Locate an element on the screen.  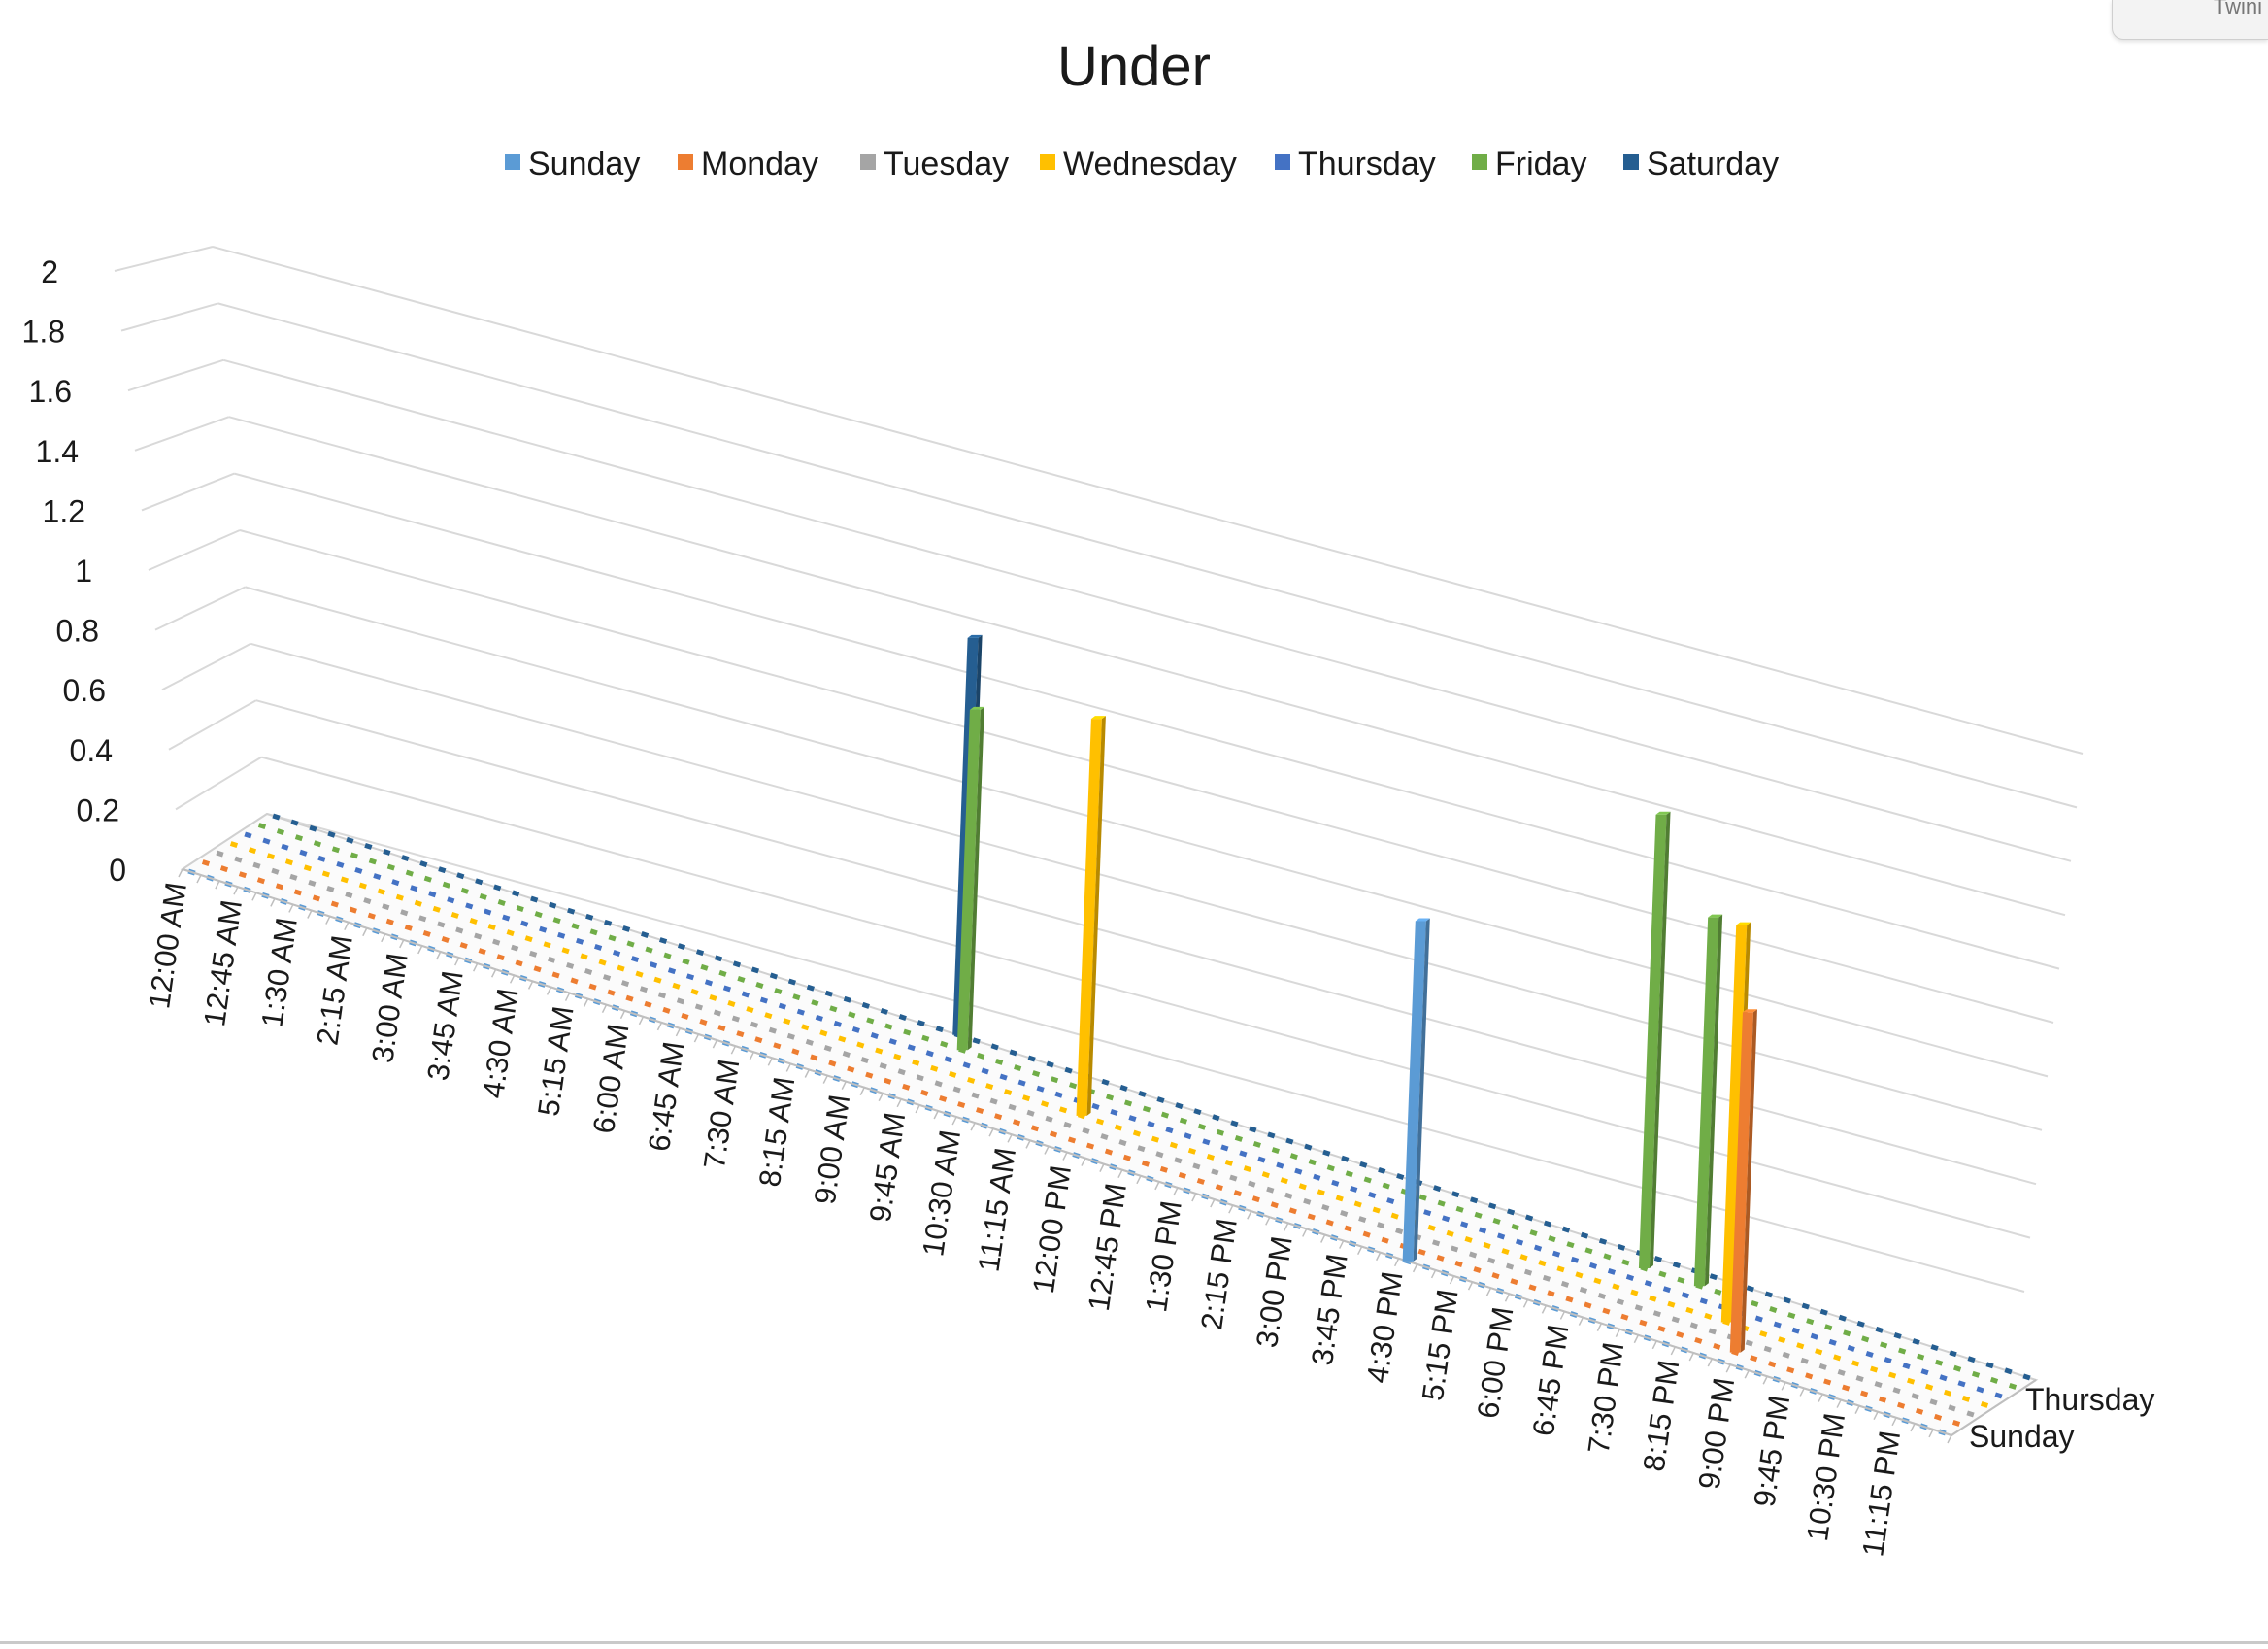
x-tick-label: 7:30 AM is located at coordinates (721, 1114).